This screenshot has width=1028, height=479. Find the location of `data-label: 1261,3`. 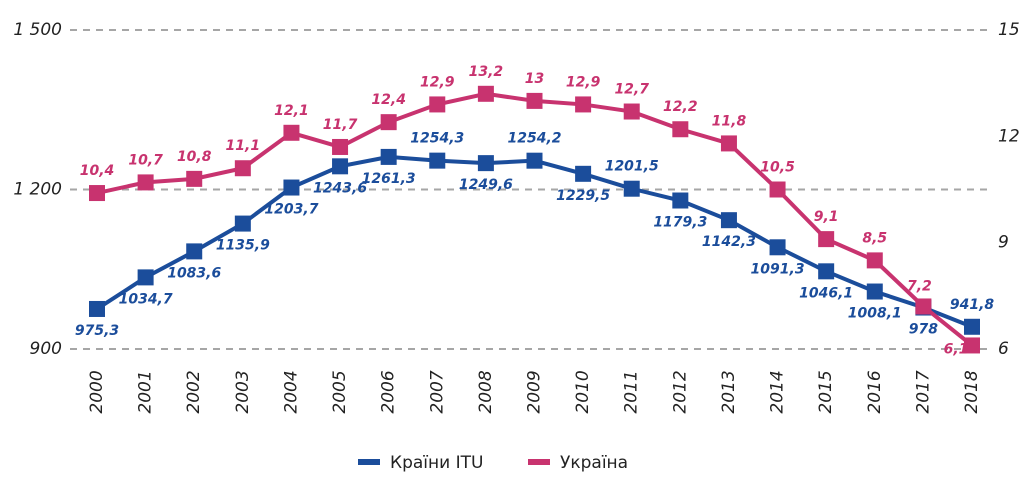

data-label: 1261,3 is located at coordinates (389, 179).